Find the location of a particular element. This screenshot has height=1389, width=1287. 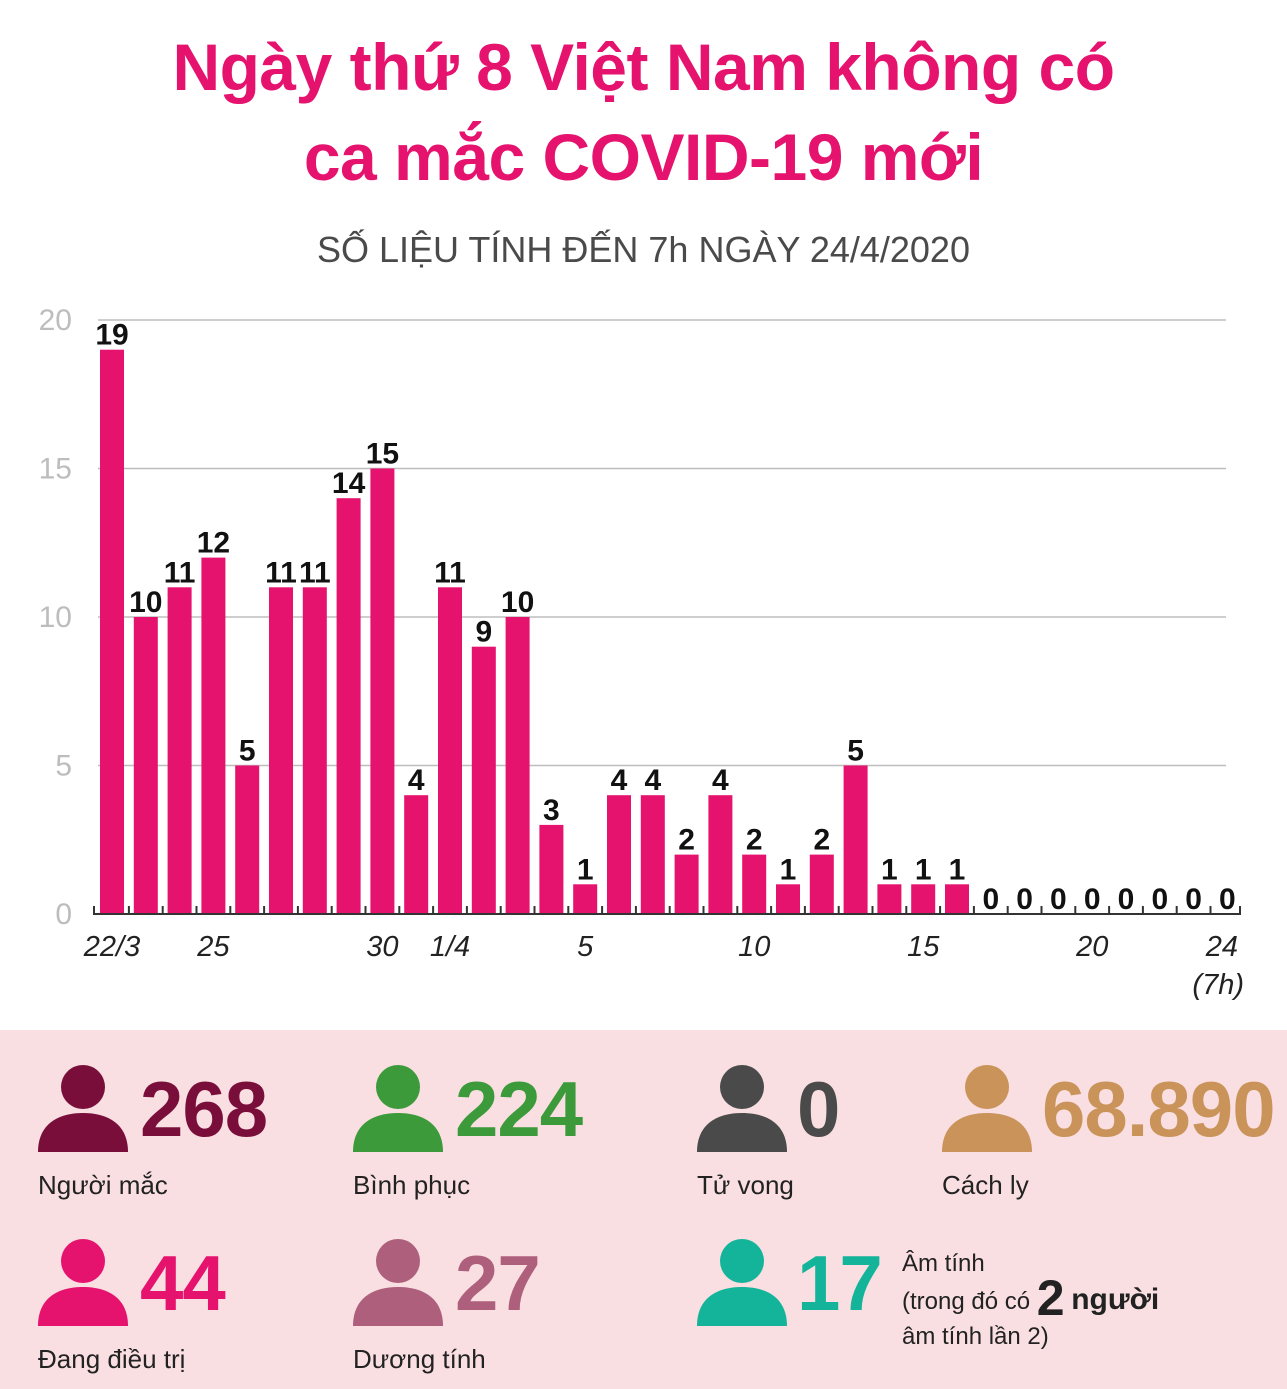

stat-label: Dương tính is located at coordinates (419, 1359).